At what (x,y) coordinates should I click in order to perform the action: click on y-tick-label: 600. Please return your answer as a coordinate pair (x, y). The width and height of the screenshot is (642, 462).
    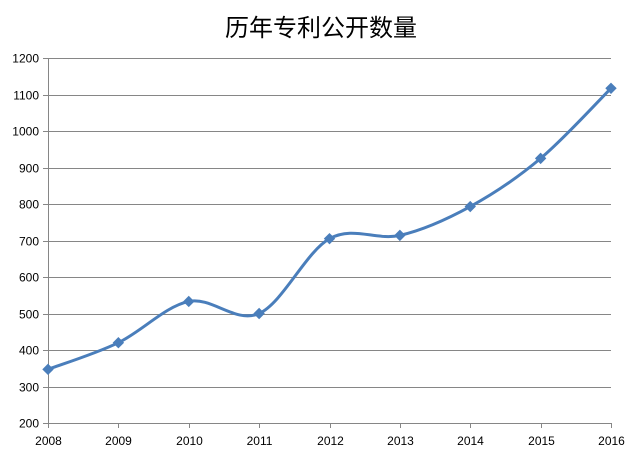
    Looking at the image, I should click on (29, 278).